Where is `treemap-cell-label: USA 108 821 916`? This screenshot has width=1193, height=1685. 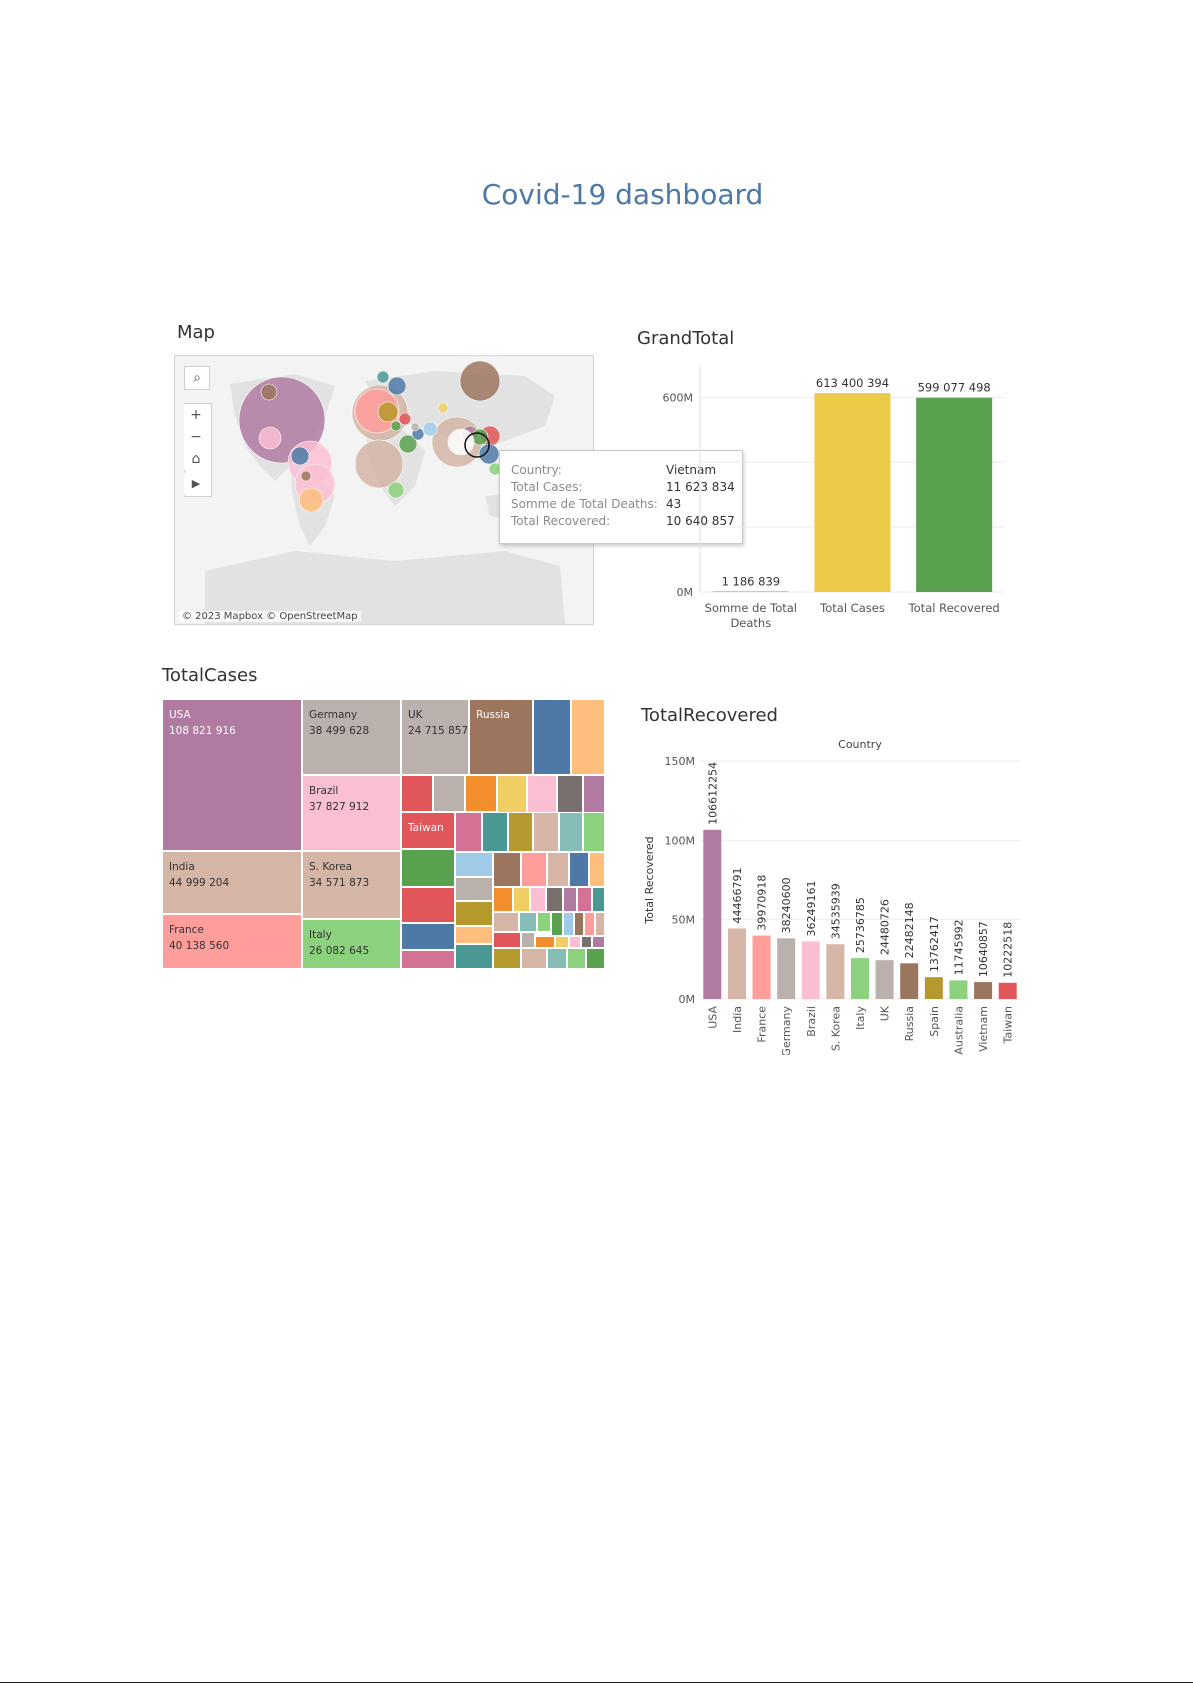 treemap-cell-label: USA 108 821 916 is located at coordinates (202, 723).